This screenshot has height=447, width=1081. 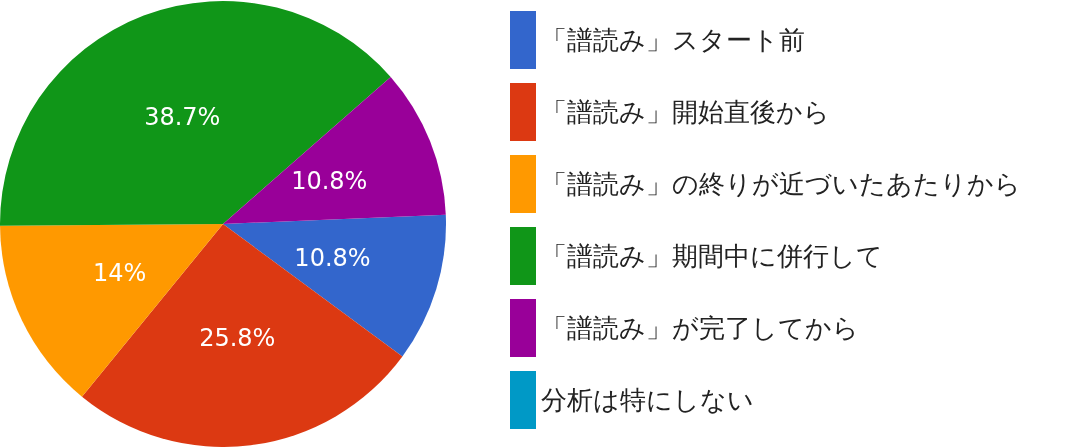 What do you see at coordinates (700, 328) in the screenshot?
I see `legend-label: 「譜読み」が完了してから` at bounding box center [700, 328].